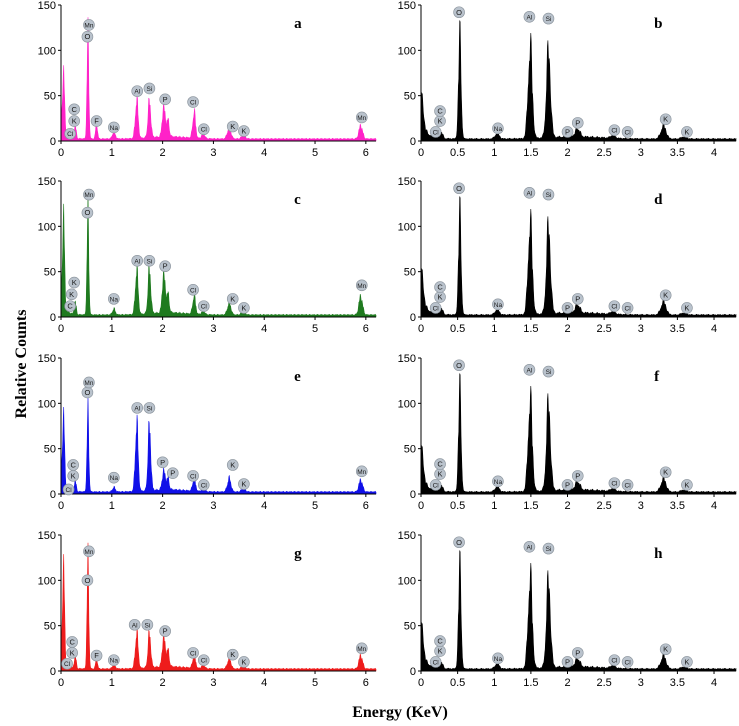 The width and height of the screenshot is (739, 726). What do you see at coordinates (112, 329) in the screenshot?
I see `x-tick-label: 1` at bounding box center [112, 329].